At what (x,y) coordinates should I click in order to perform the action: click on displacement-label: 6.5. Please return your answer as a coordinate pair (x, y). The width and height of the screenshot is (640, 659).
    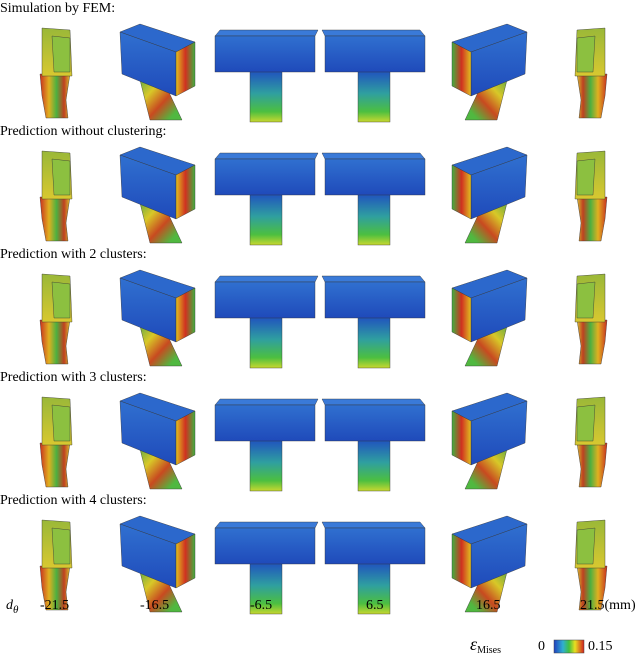
    Looking at the image, I should click on (375, 605).